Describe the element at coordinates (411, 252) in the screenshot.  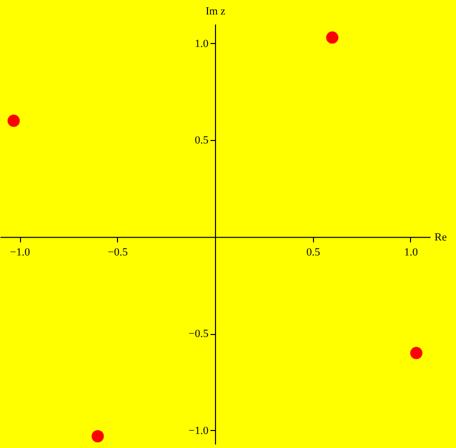
I see `x-tick-label: 1.0` at that location.